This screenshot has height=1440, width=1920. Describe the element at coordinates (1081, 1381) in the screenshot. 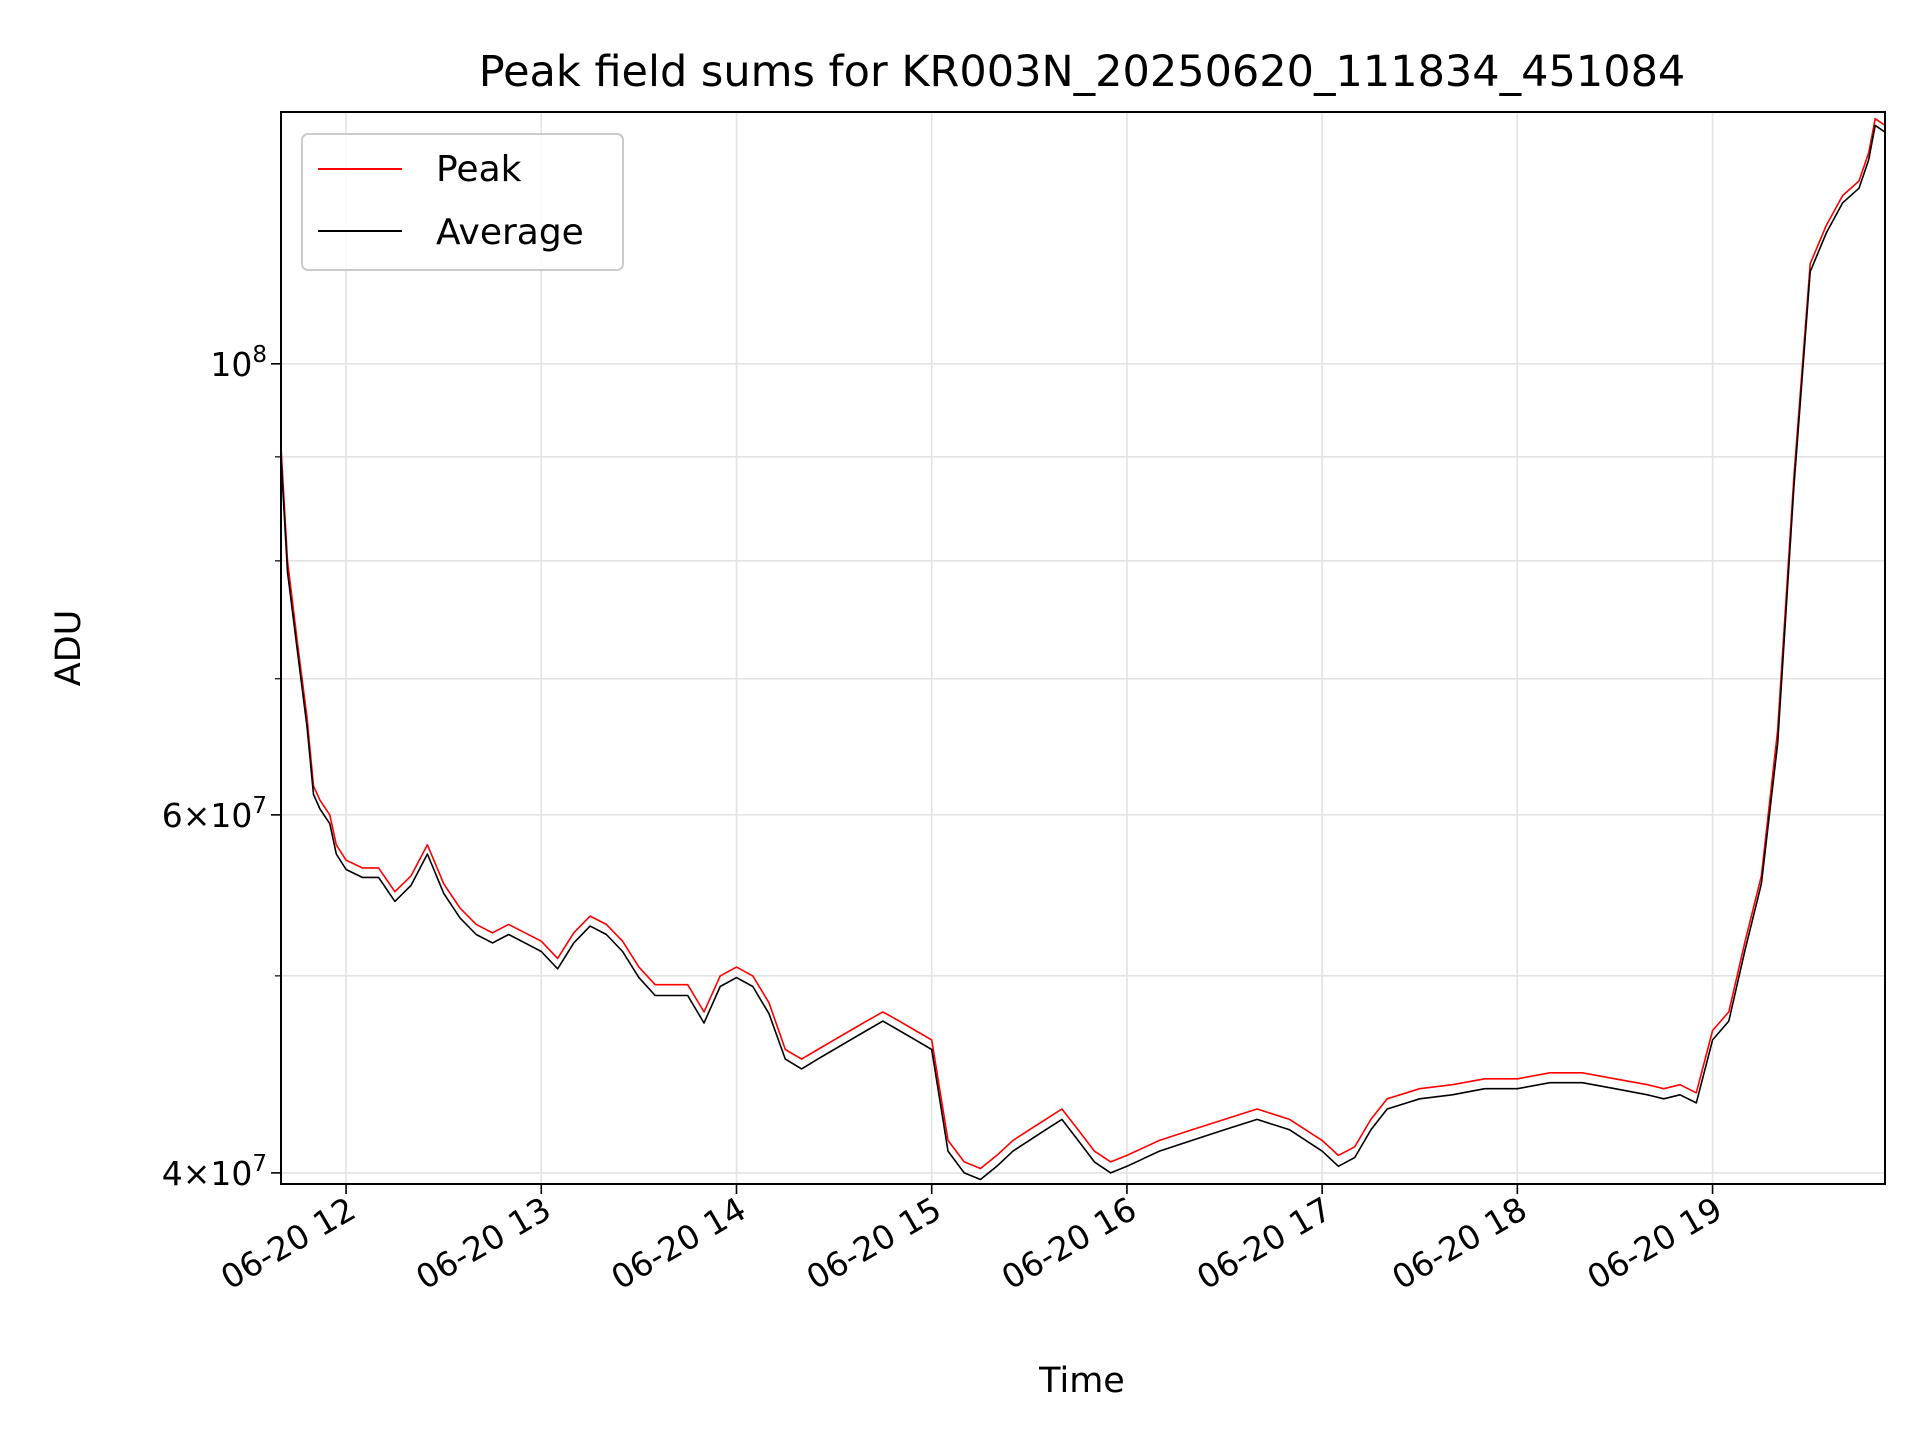

I see `x-axis-title: Time` at that location.